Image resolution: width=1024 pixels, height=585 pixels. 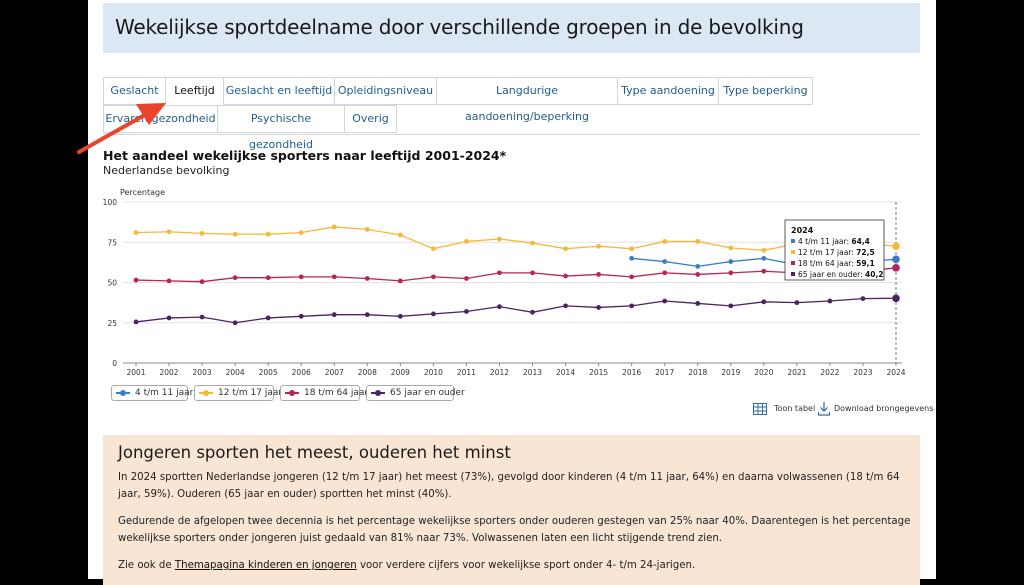 I want to click on tab-geslacht-en-leeftijd: Geslacht en leeftijd, so click(x=279, y=91).